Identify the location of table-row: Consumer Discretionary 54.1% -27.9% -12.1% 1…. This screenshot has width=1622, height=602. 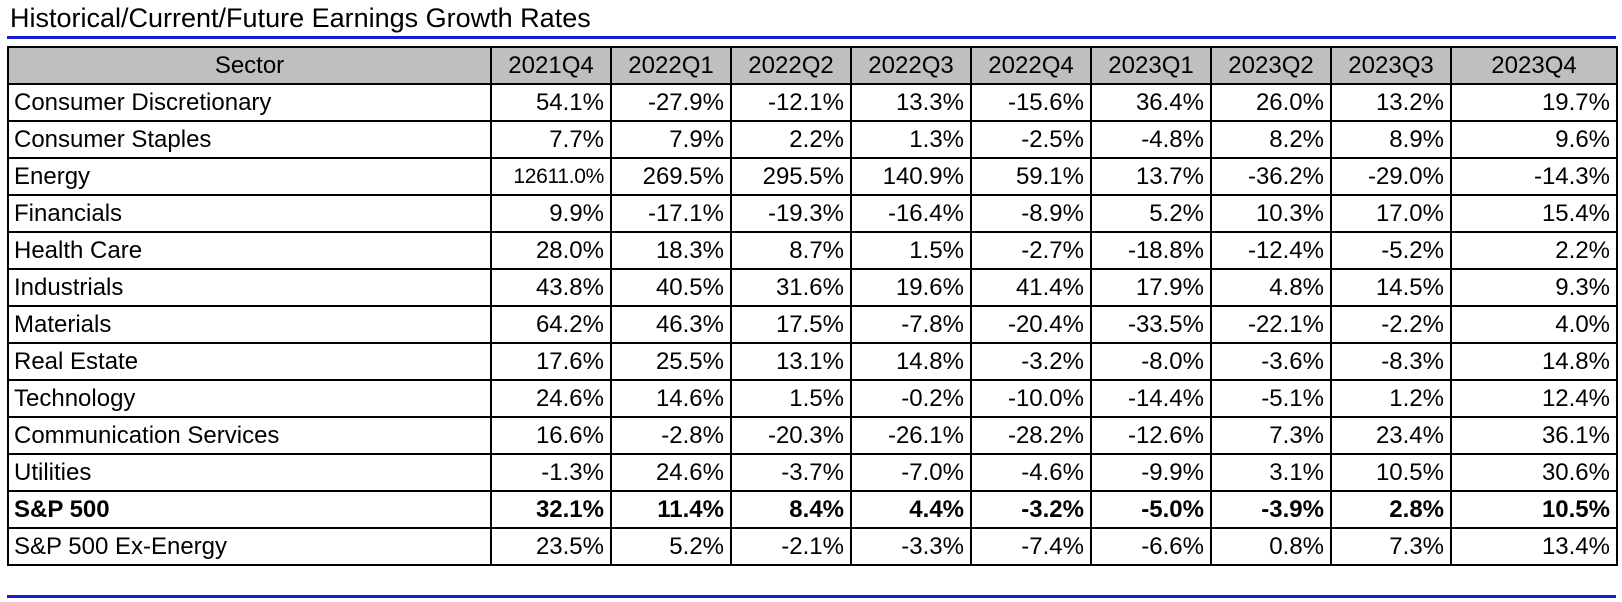
(812, 102).